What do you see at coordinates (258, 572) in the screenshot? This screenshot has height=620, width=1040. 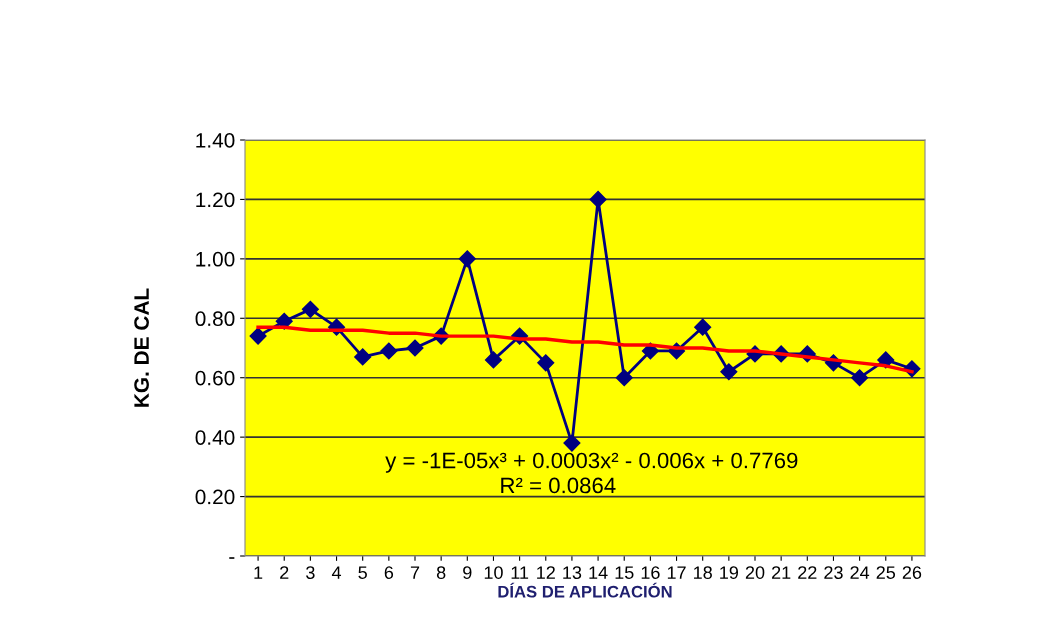 I see `x-tick-label: 1` at bounding box center [258, 572].